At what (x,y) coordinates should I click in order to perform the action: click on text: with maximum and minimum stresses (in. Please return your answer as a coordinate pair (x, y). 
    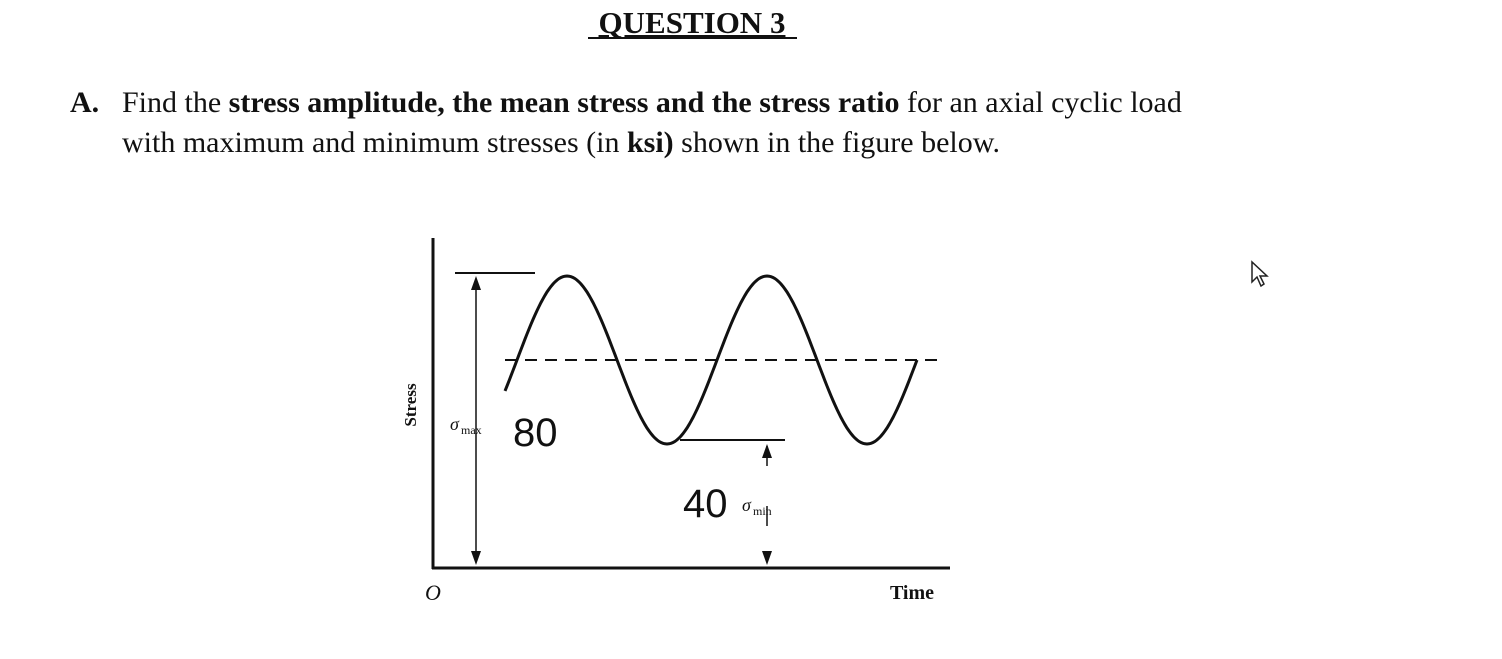
    Looking at the image, I should click on (374, 142).